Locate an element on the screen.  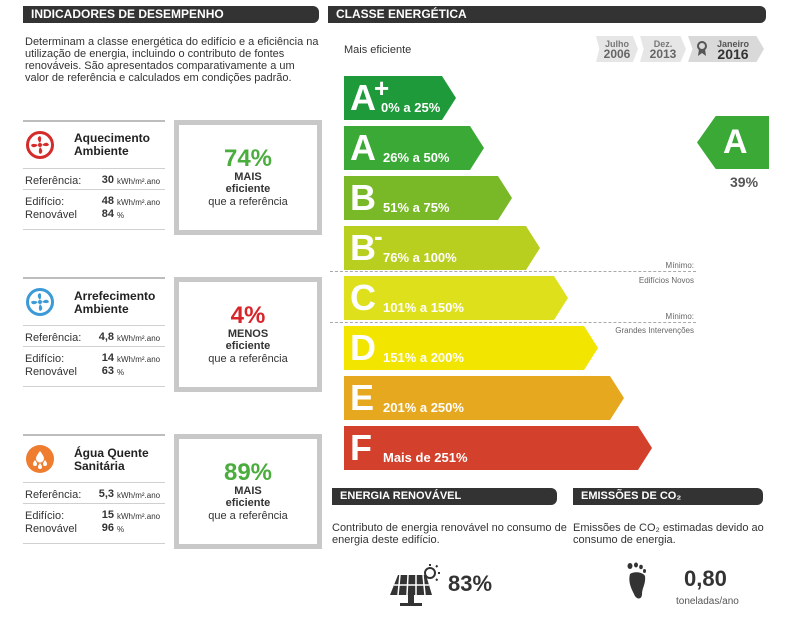
reference-value: 4,8 is located at coordinates (106, 337).